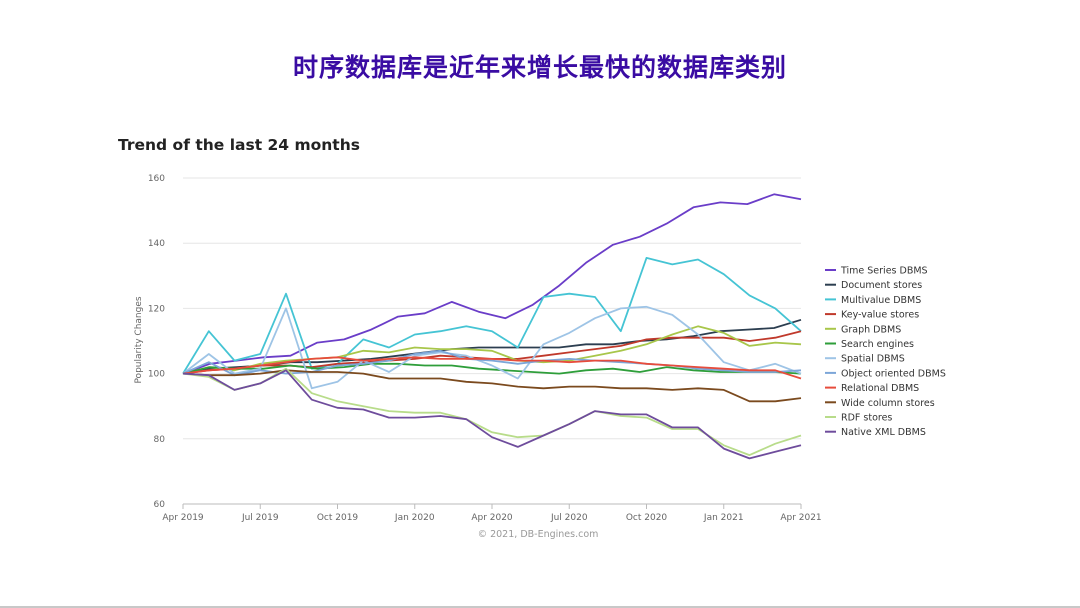  I want to click on series-line-search-engines, so click(492, 368).